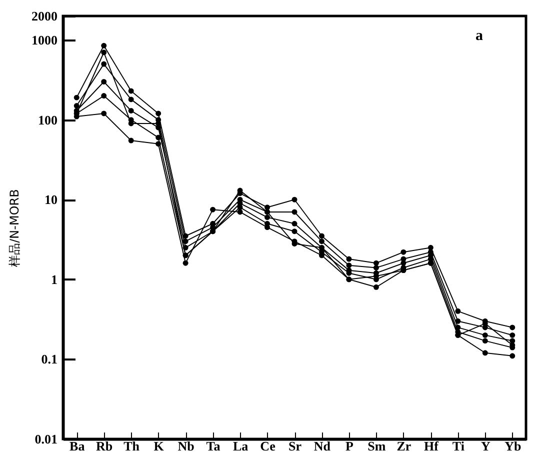 This screenshot has width=540, height=461. I want to click on x-tick-label: Ba, so click(78, 446).